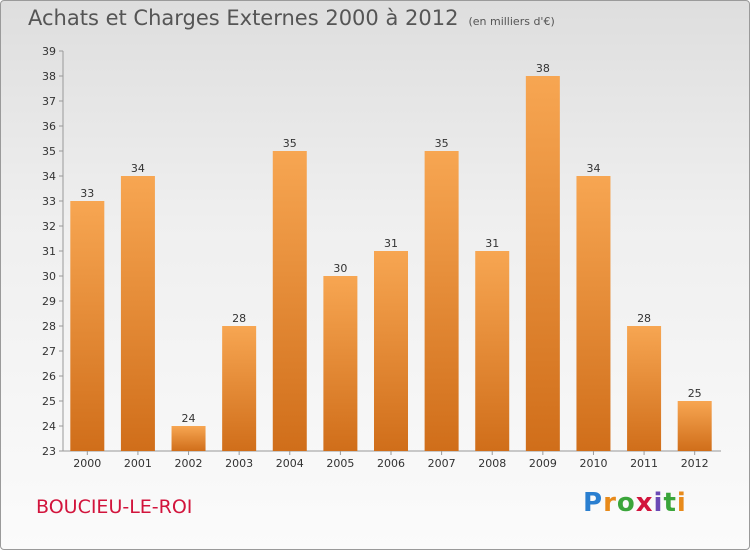 This screenshot has height=550, width=750. Describe the element at coordinates (543, 463) in the screenshot. I see `x-tick-label: 2009` at that location.